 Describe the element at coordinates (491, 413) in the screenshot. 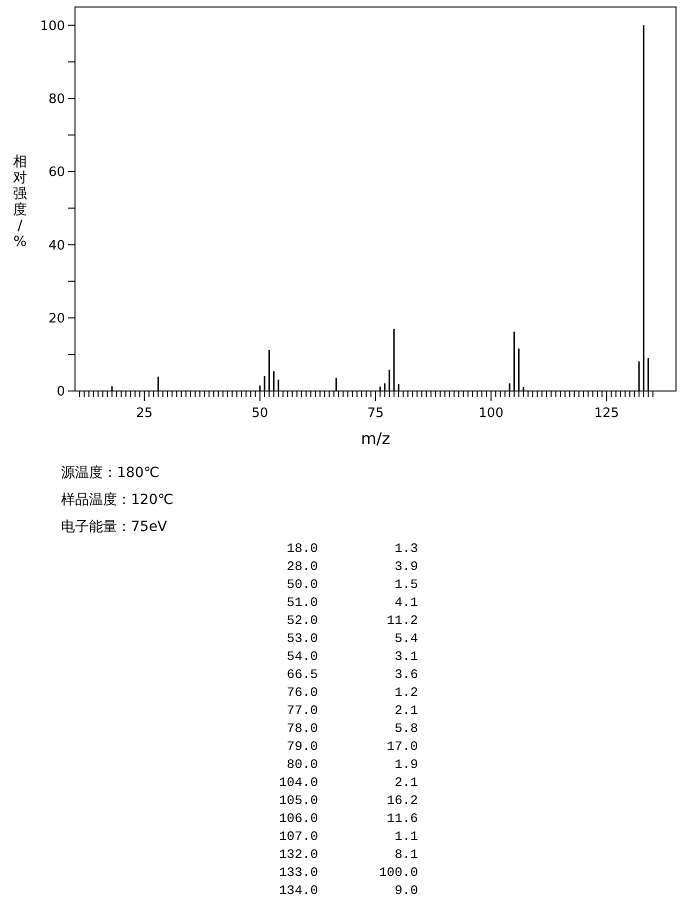

I see `x-tick-label: 100` at that location.